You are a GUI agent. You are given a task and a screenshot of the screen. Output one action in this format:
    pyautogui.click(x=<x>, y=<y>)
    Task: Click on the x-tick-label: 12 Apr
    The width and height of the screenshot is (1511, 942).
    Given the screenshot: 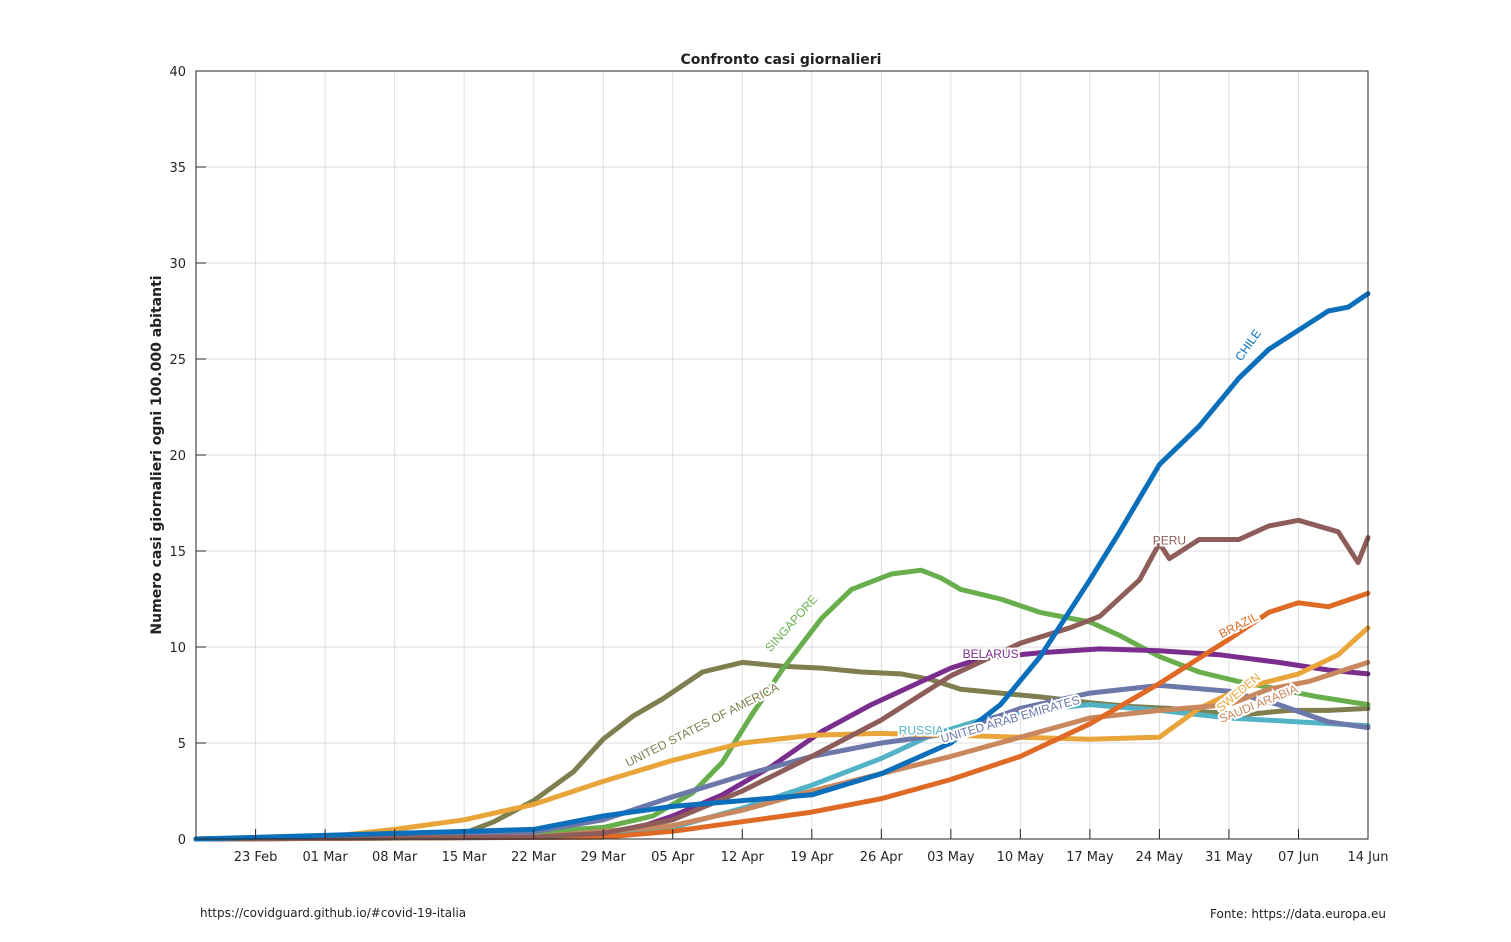 What is the action you would take?
    pyautogui.click(x=743, y=857)
    